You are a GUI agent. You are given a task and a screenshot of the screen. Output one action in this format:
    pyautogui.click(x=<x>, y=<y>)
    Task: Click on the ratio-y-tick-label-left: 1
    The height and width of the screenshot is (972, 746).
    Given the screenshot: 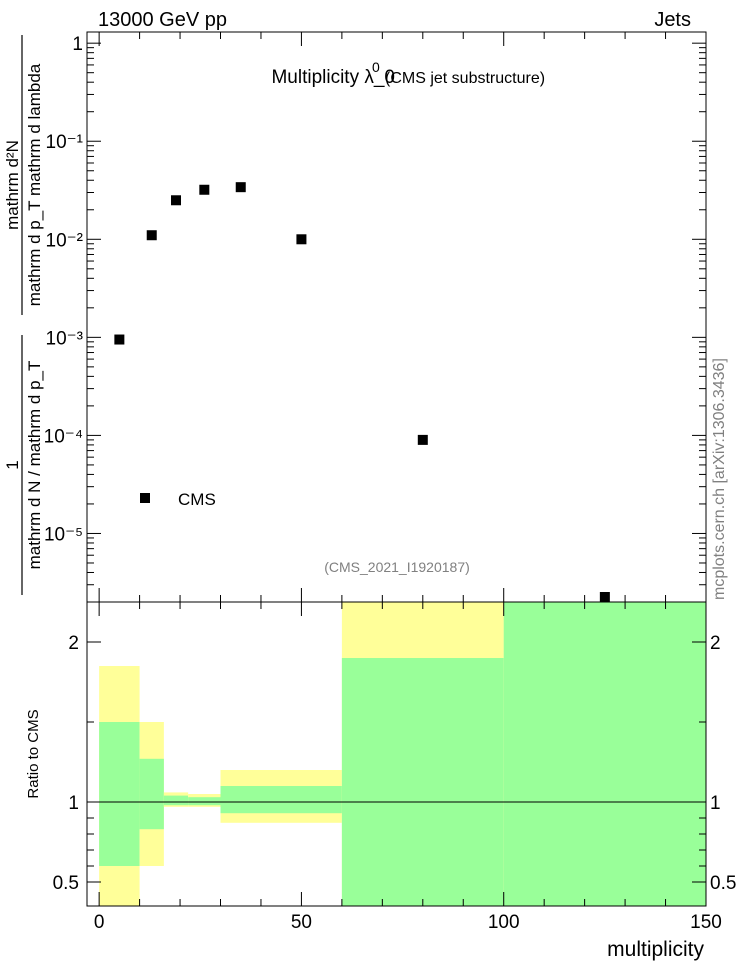 What is the action you would take?
    pyautogui.click(x=73, y=803)
    